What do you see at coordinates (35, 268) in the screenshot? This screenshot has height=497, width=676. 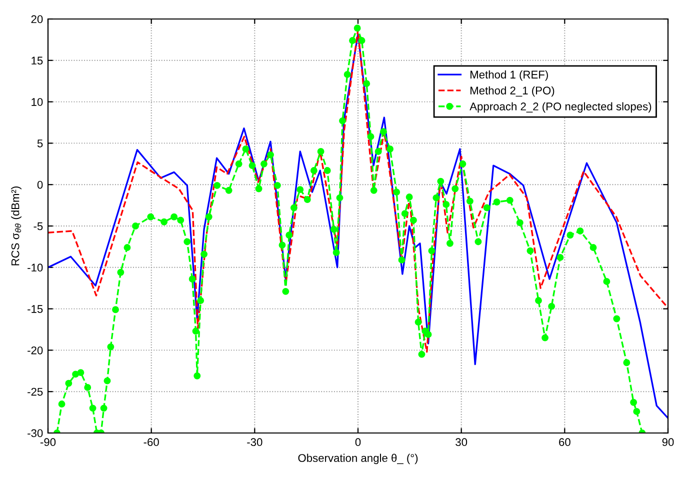 I see `y-tick-label: -10` at bounding box center [35, 268].